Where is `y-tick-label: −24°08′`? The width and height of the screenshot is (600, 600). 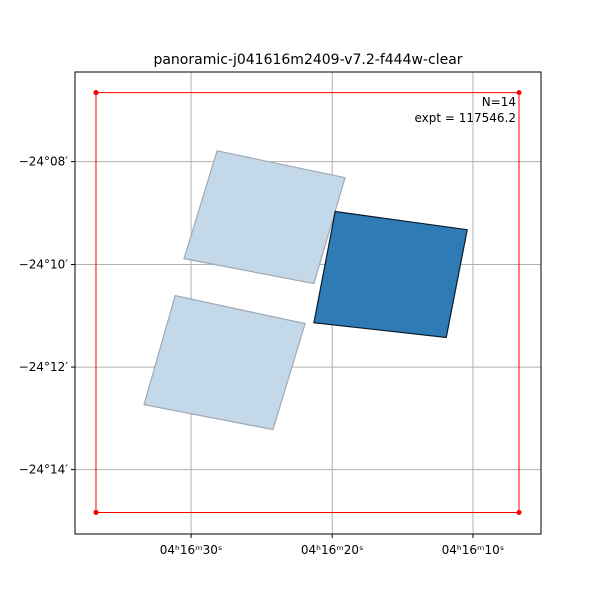 y-tick-label: −24°08′ is located at coordinates (44, 162).